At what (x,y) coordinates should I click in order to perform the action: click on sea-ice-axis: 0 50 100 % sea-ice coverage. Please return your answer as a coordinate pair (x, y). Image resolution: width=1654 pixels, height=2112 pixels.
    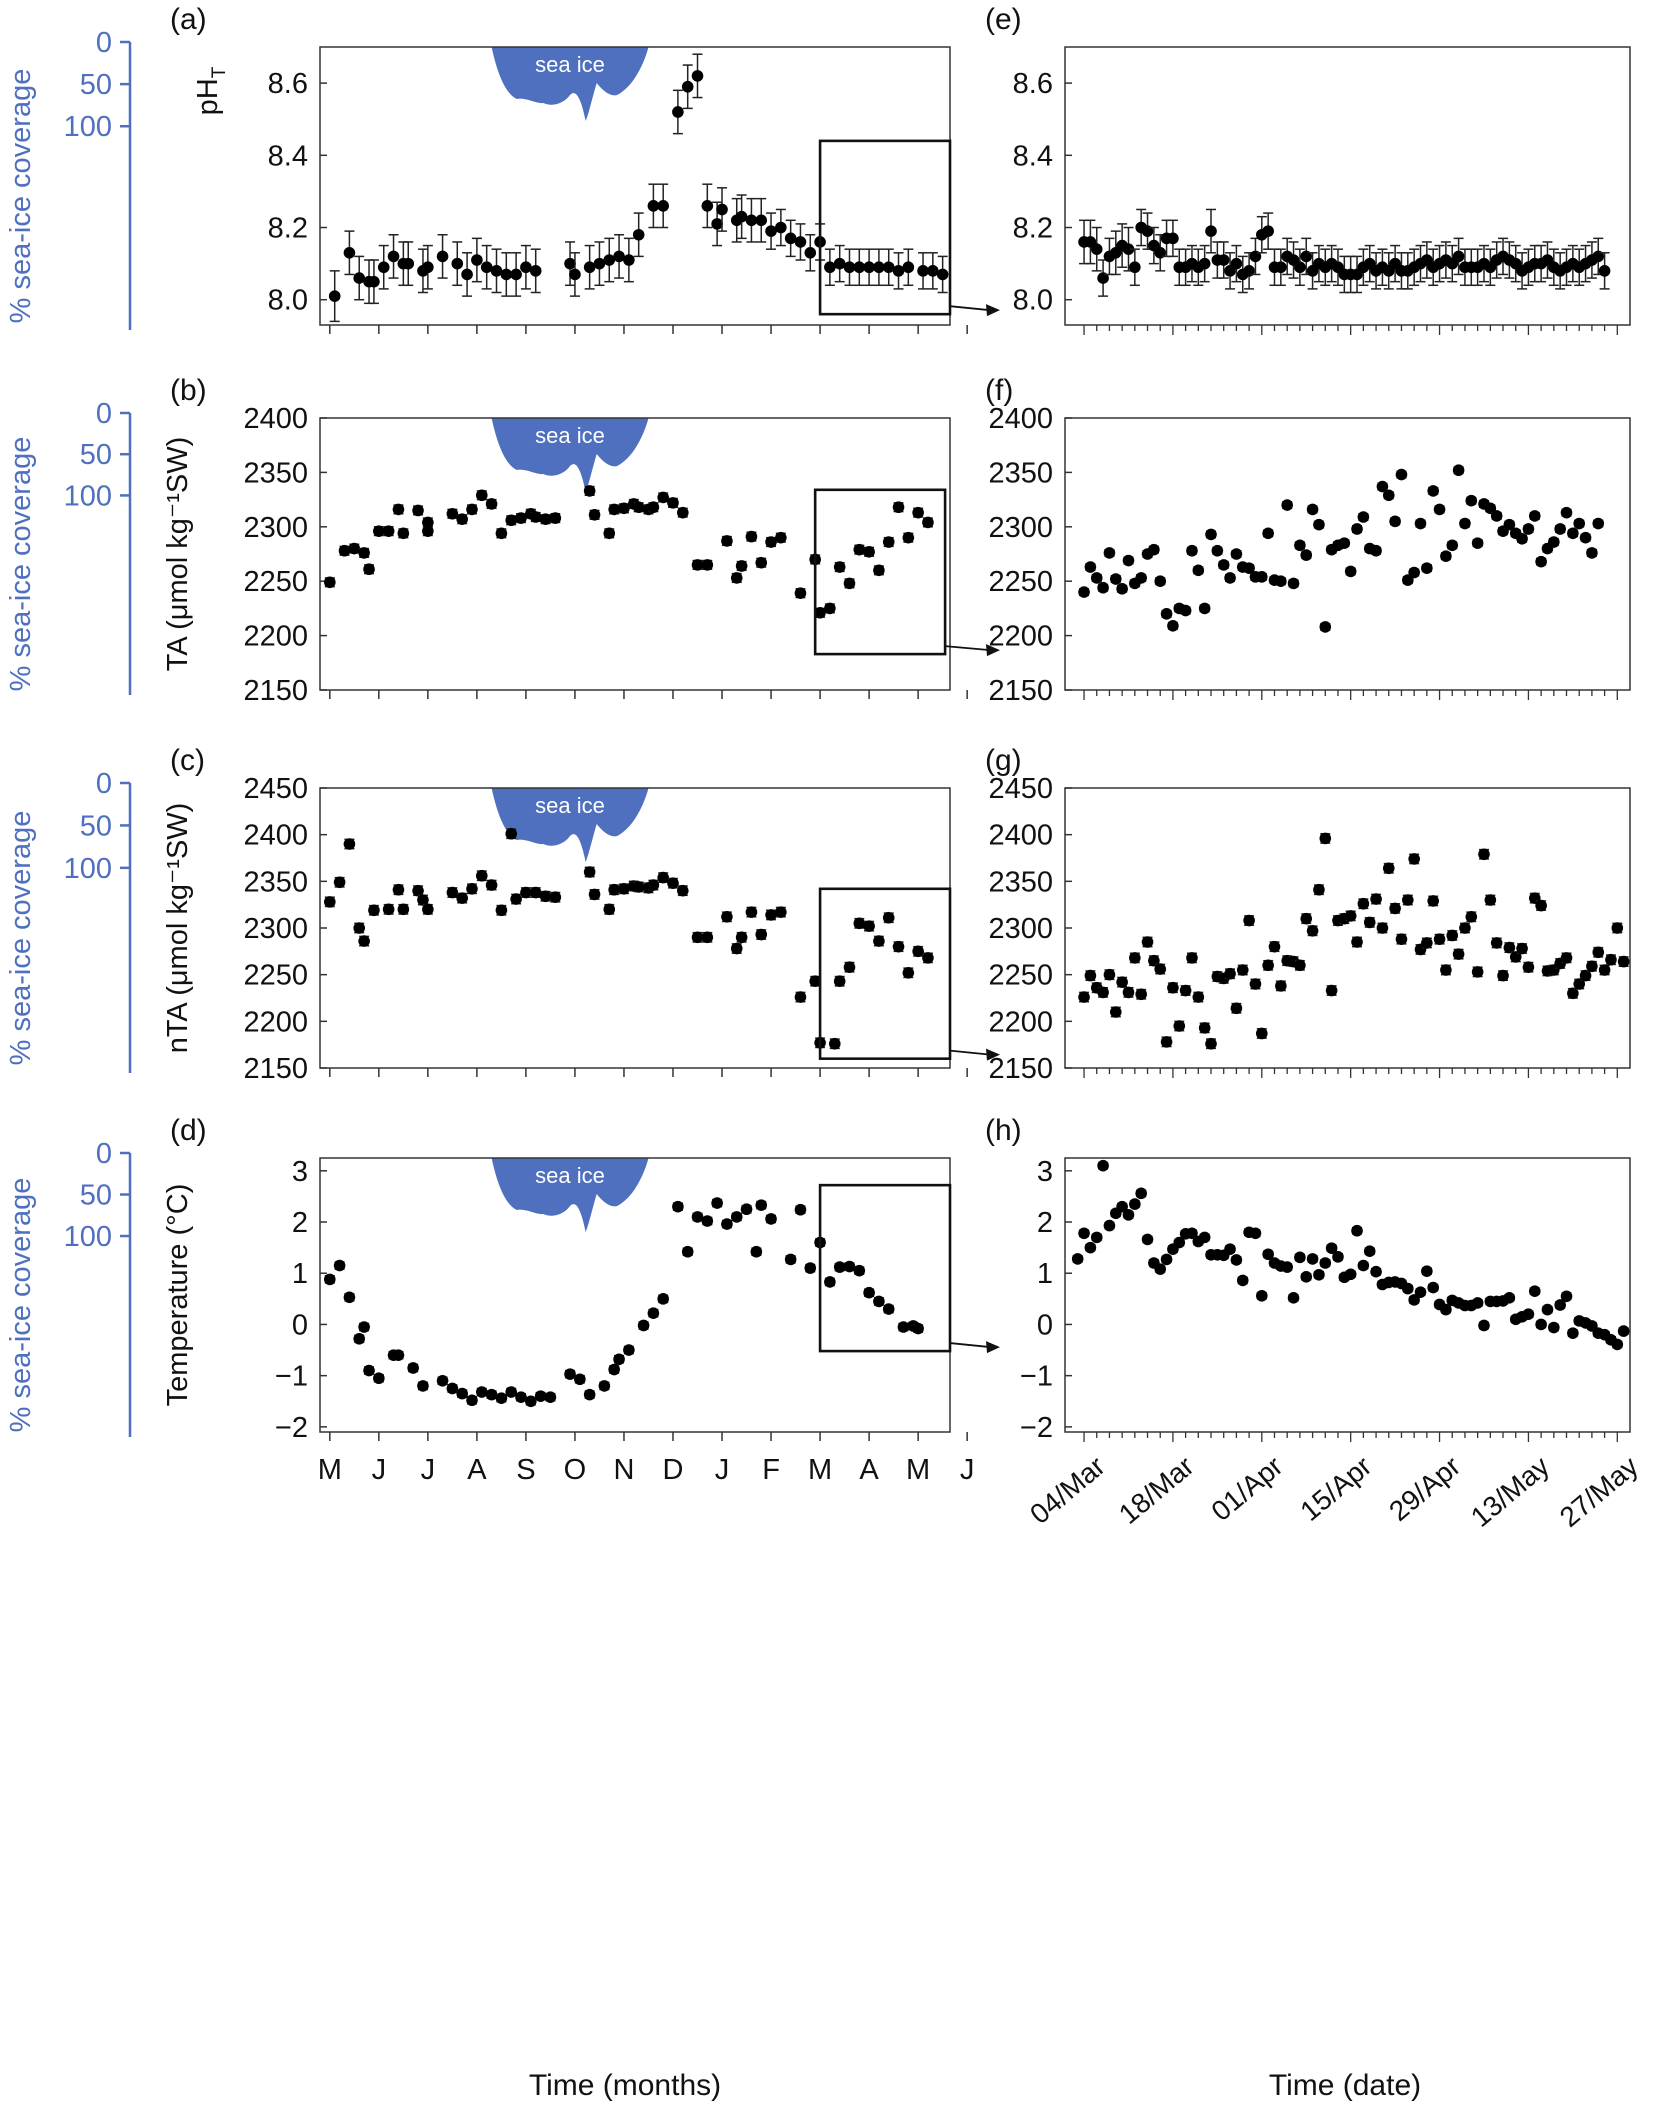
    Looking at the image, I should click on (68, 178).